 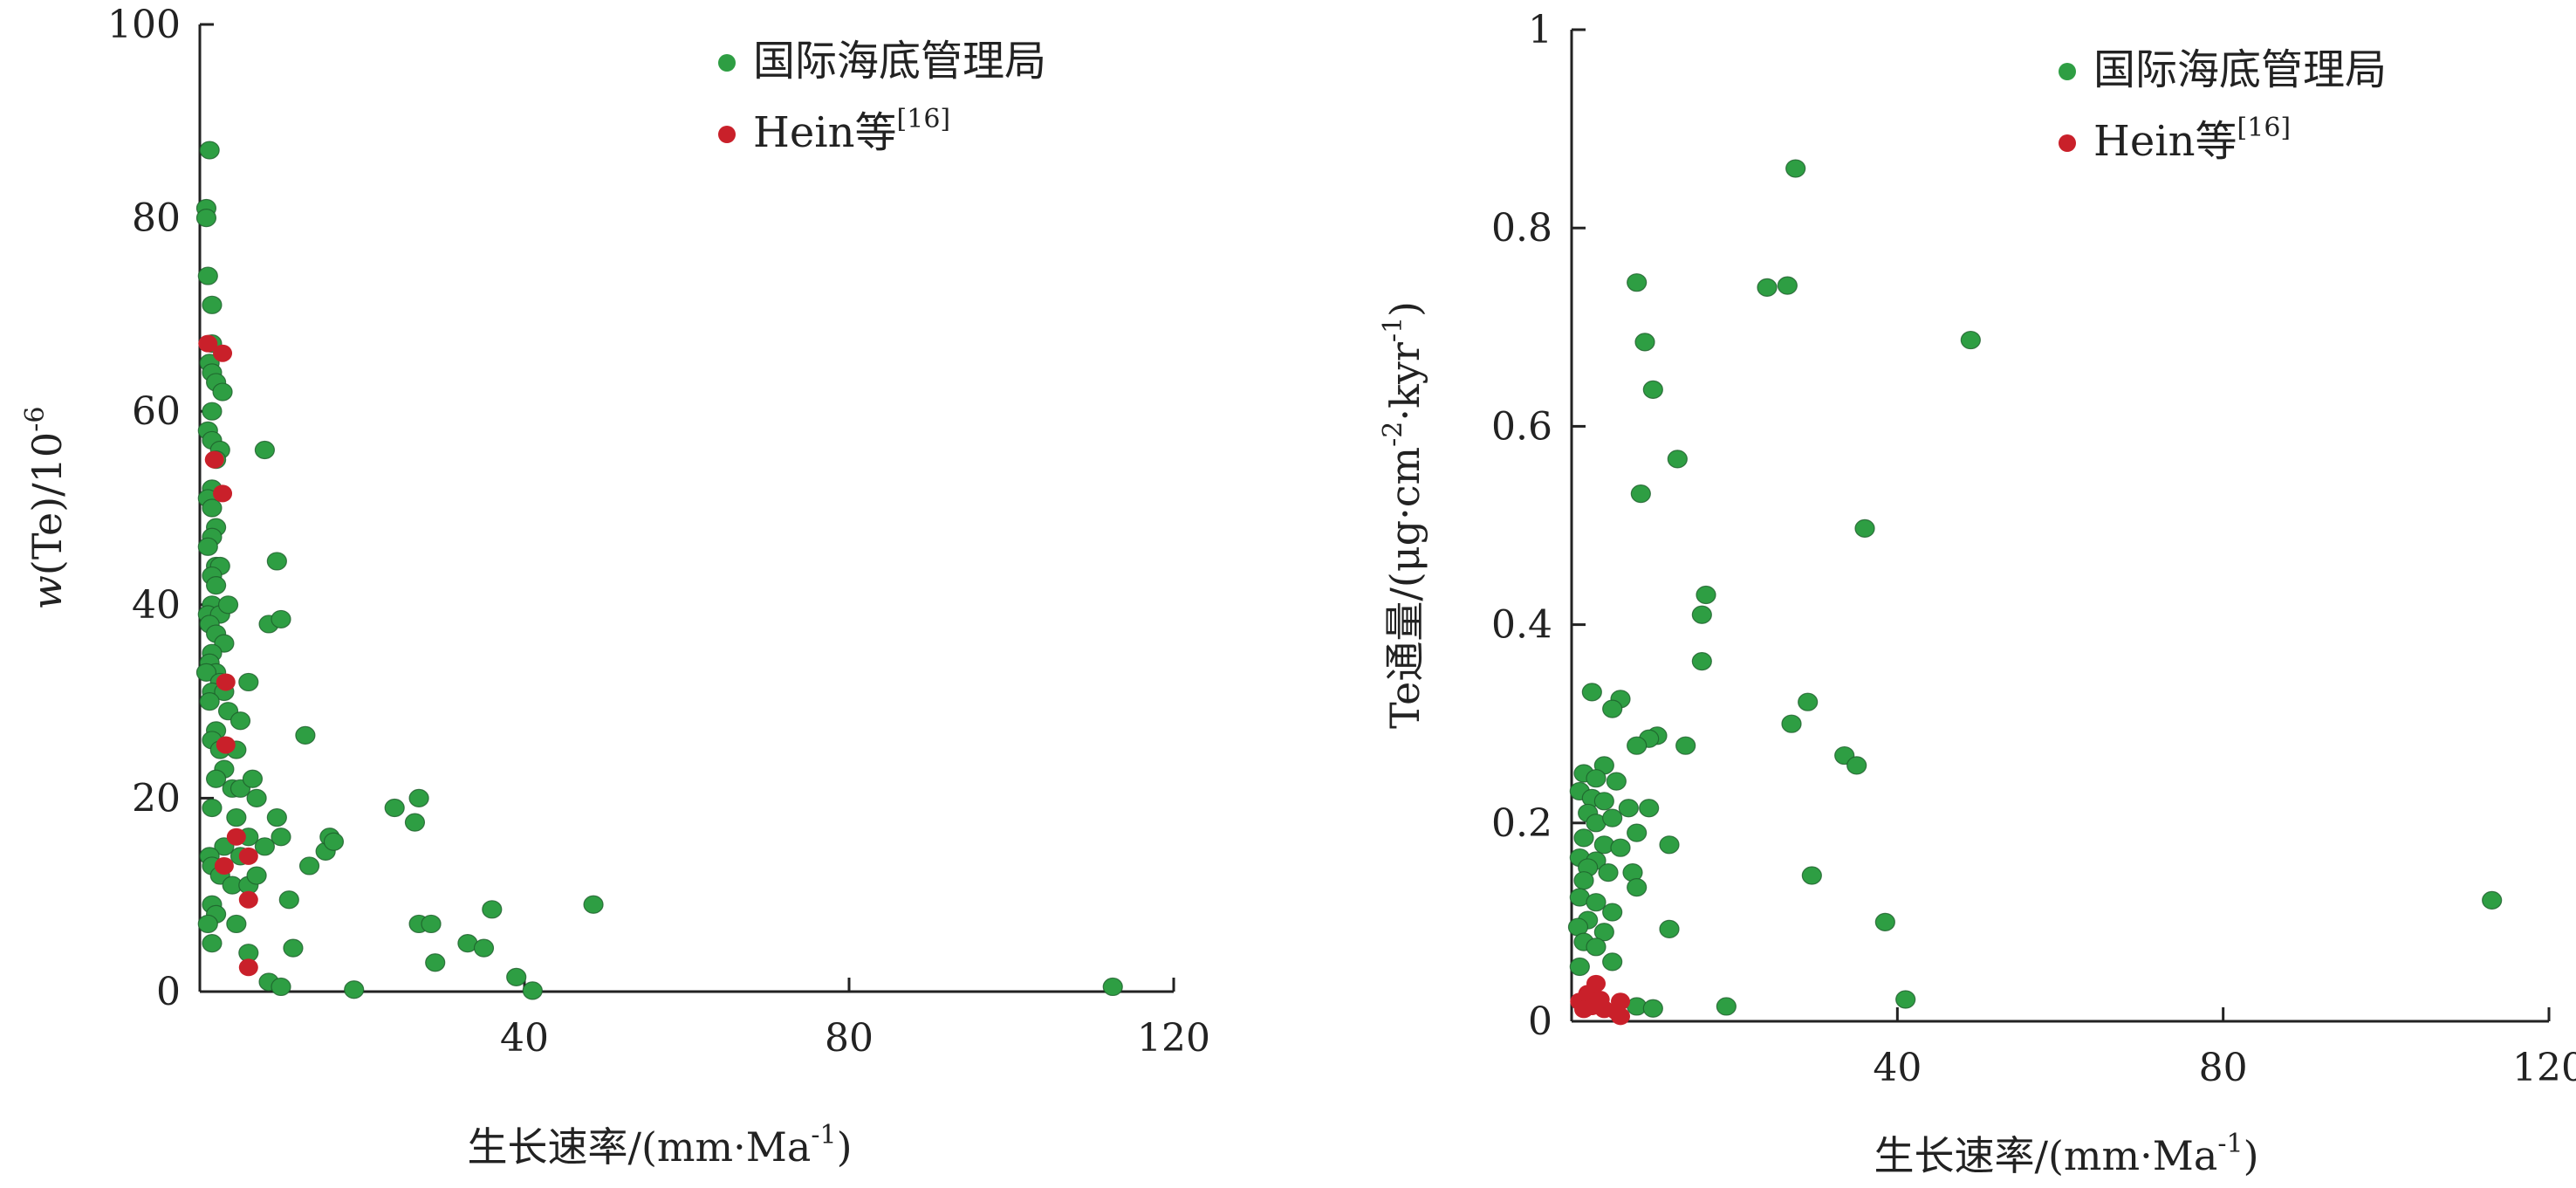 I want to click on y-axis-label: w(Te)/10-6, so click(x=46, y=508).